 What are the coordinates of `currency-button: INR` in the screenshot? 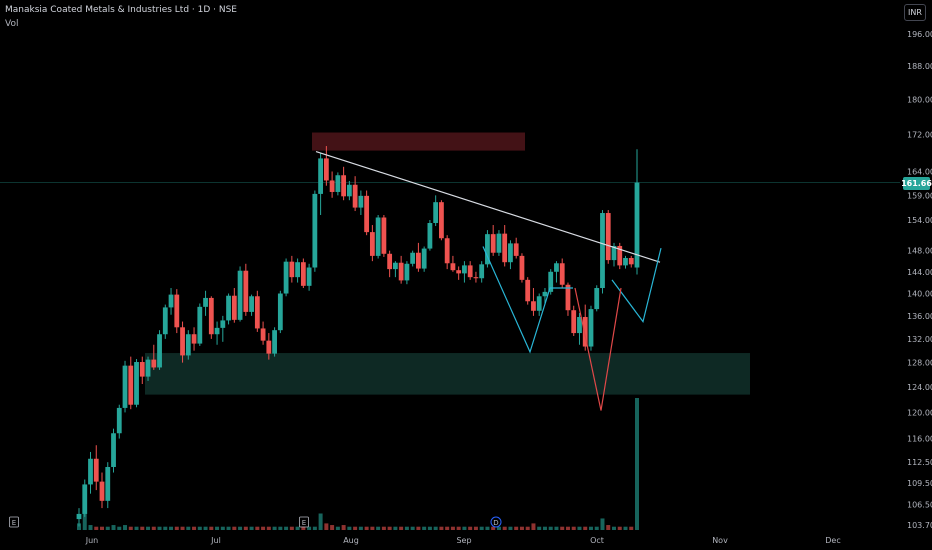 It's located at (915, 12).